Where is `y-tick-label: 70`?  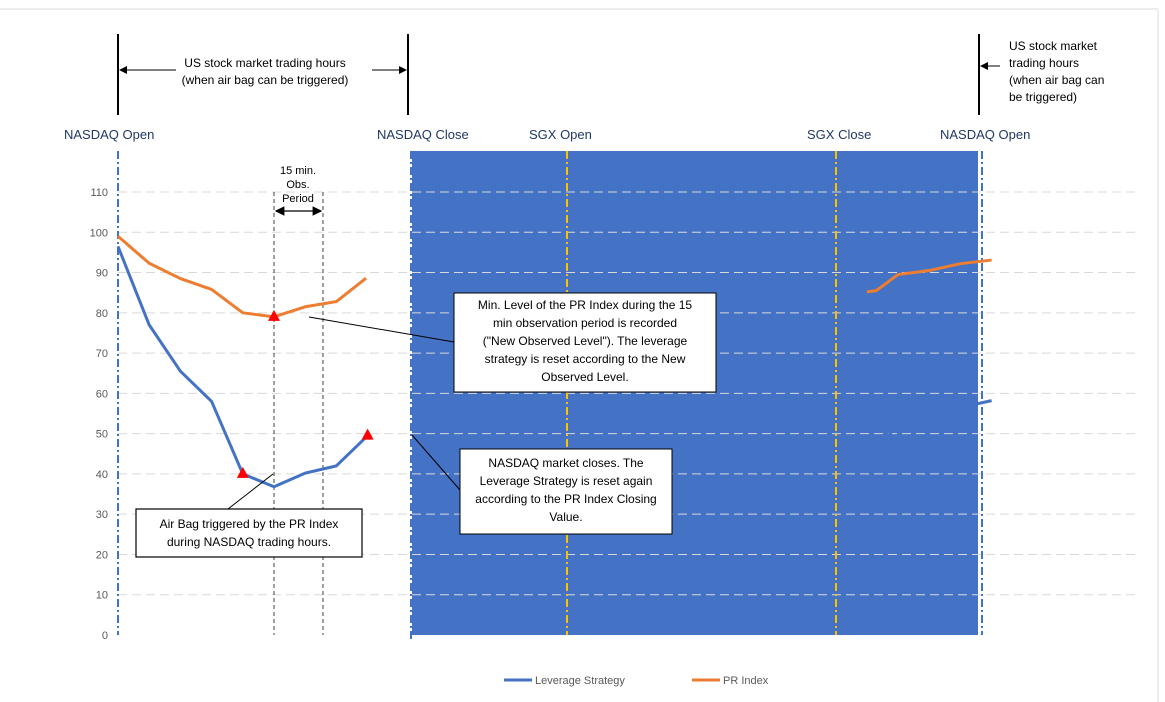 y-tick-label: 70 is located at coordinates (102, 354).